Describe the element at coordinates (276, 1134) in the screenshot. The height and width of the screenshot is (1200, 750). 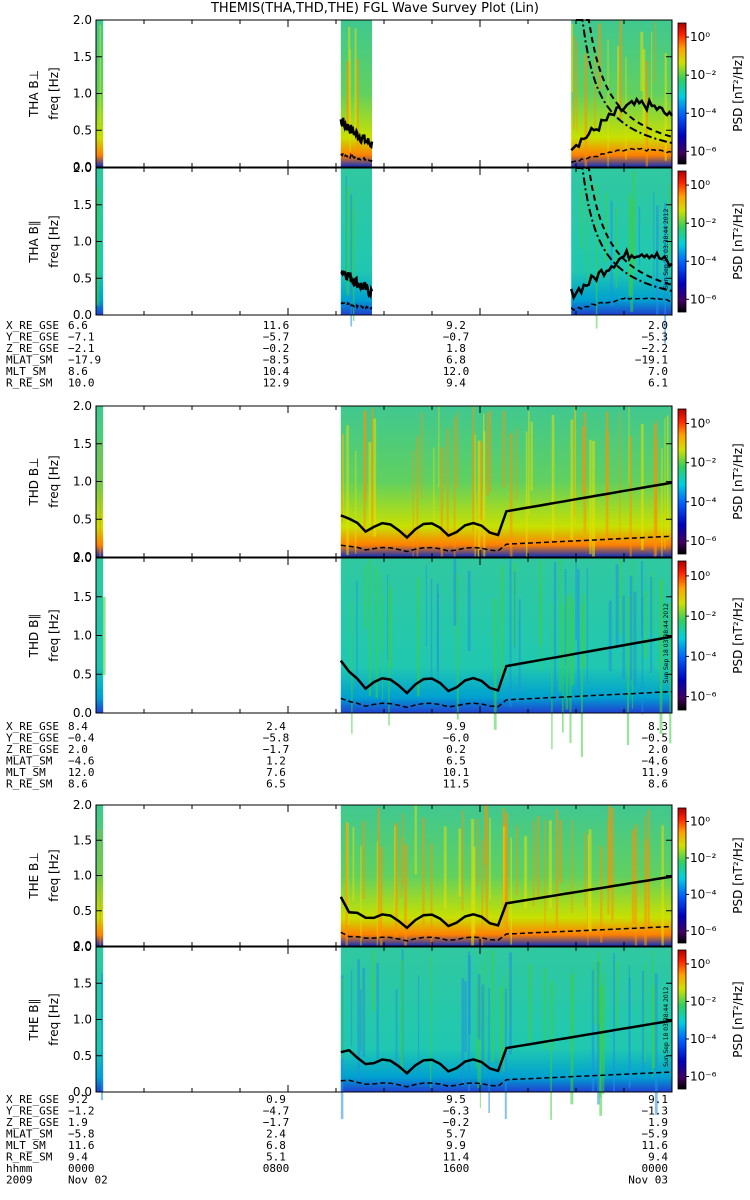
I see `ephemeris-value: 2.4` at that location.